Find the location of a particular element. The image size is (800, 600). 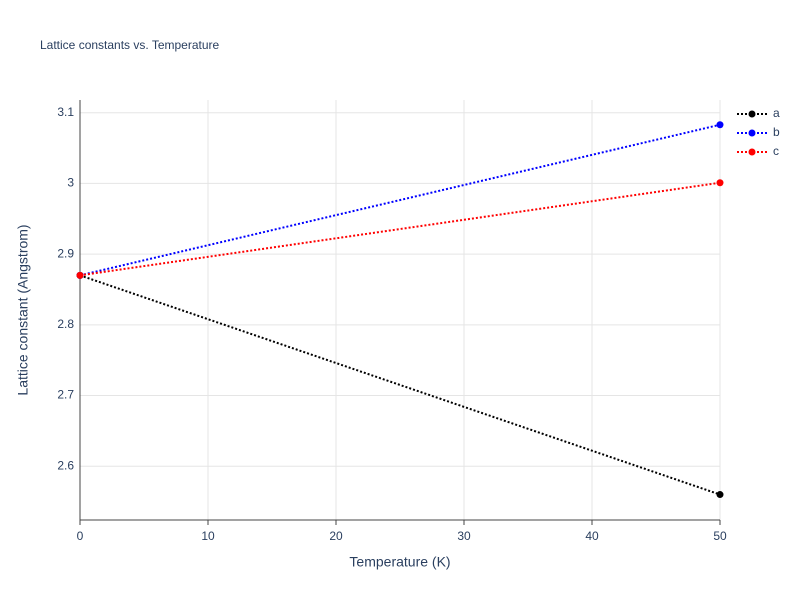

y-axis-title: Lattice constant (Angstrom) is located at coordinates (23, 309).